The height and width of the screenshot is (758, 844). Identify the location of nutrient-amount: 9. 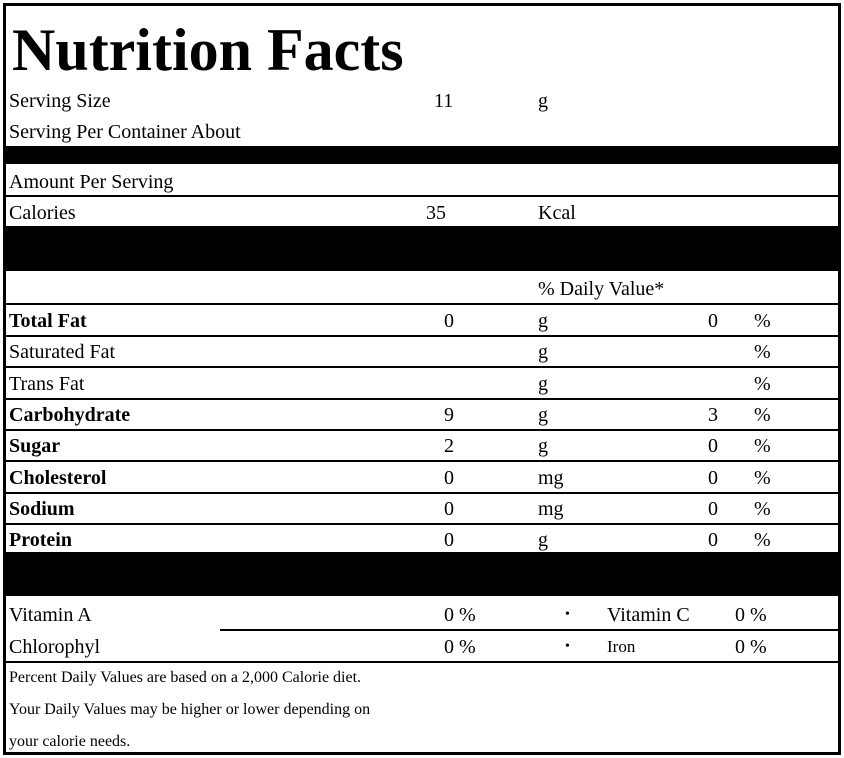
(449, 414).